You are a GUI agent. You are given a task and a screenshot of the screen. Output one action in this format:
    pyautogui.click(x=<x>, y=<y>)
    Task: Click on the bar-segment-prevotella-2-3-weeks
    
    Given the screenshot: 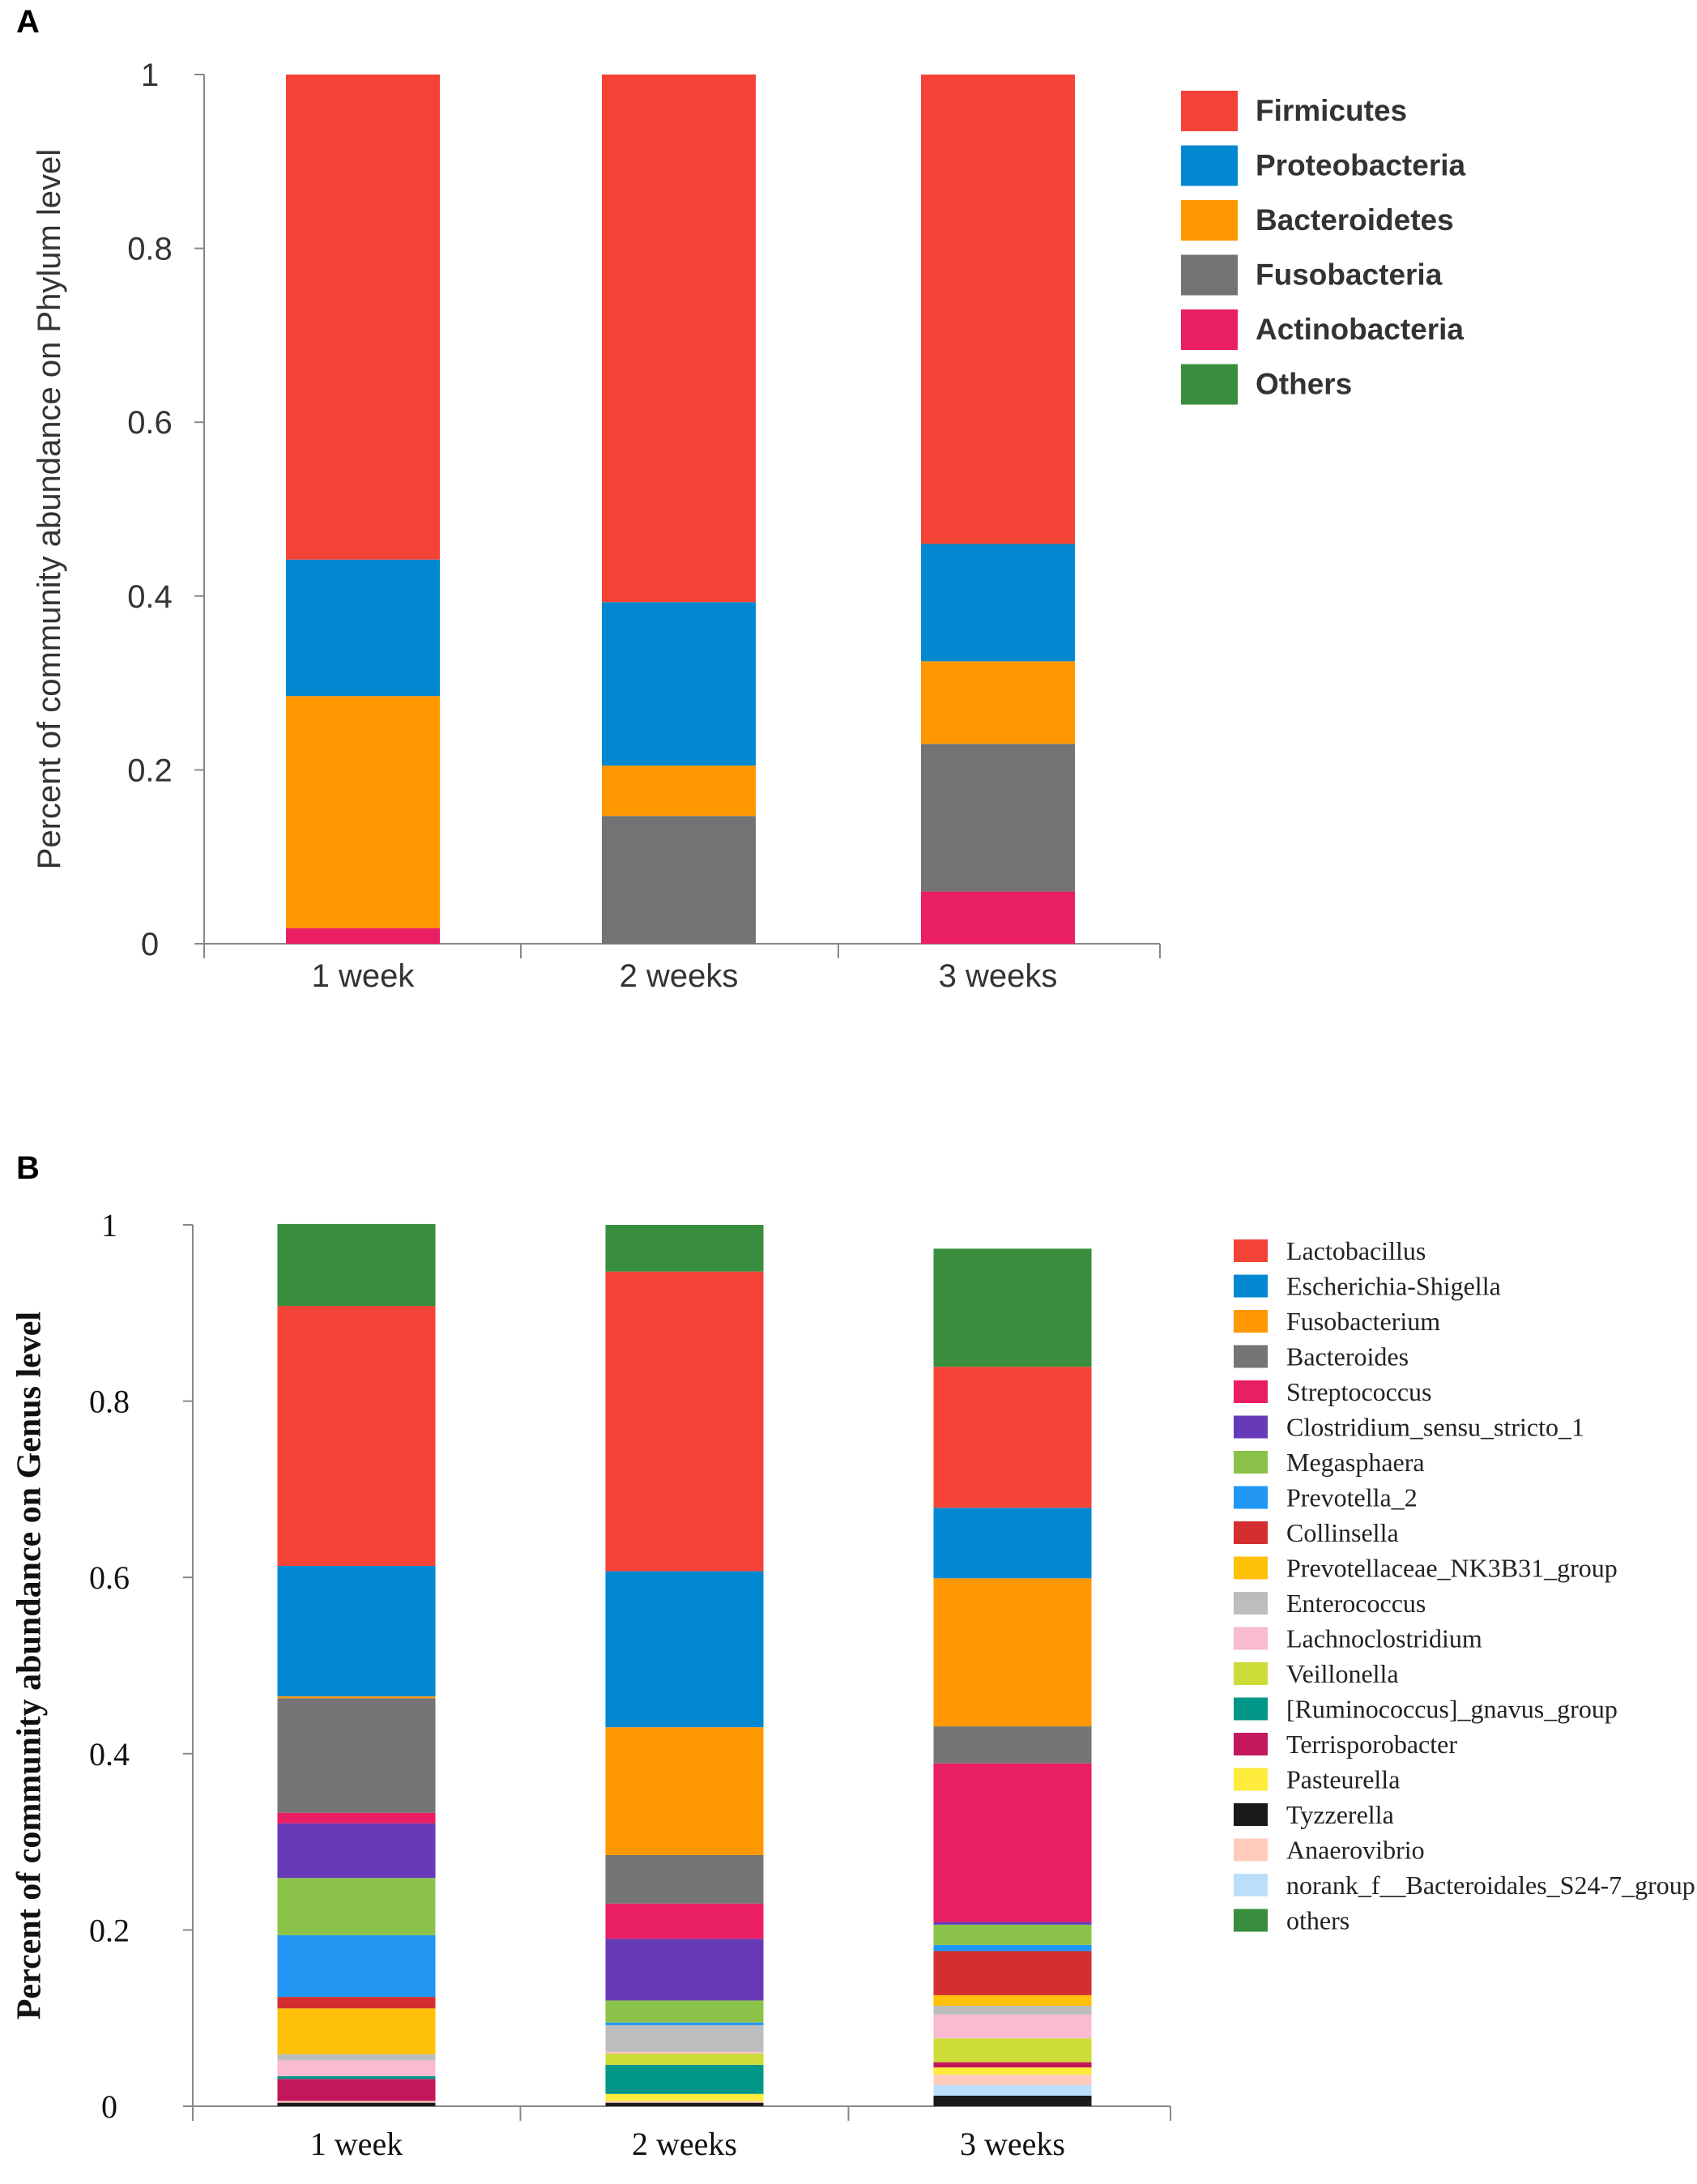 What is the action you would take?
    pyautogui.click(x=1013, y=1948)
    